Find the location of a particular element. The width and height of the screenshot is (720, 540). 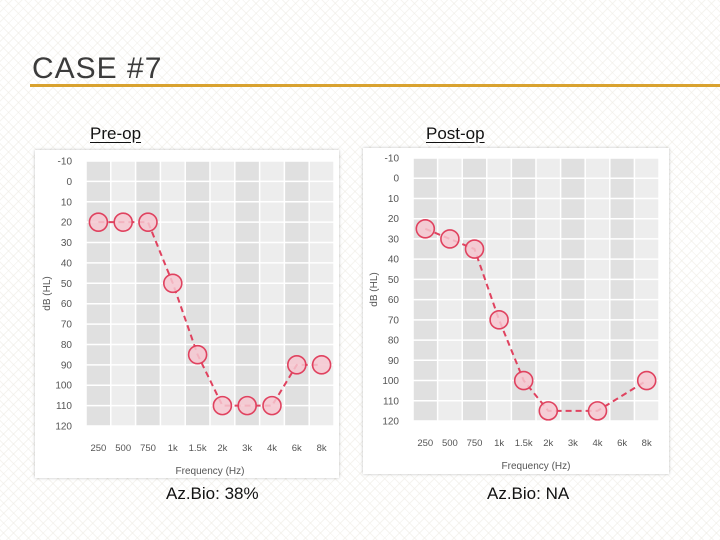

pre-op-azbio-caption: Az.Bio: 38% is located at coordinates (212, 493).